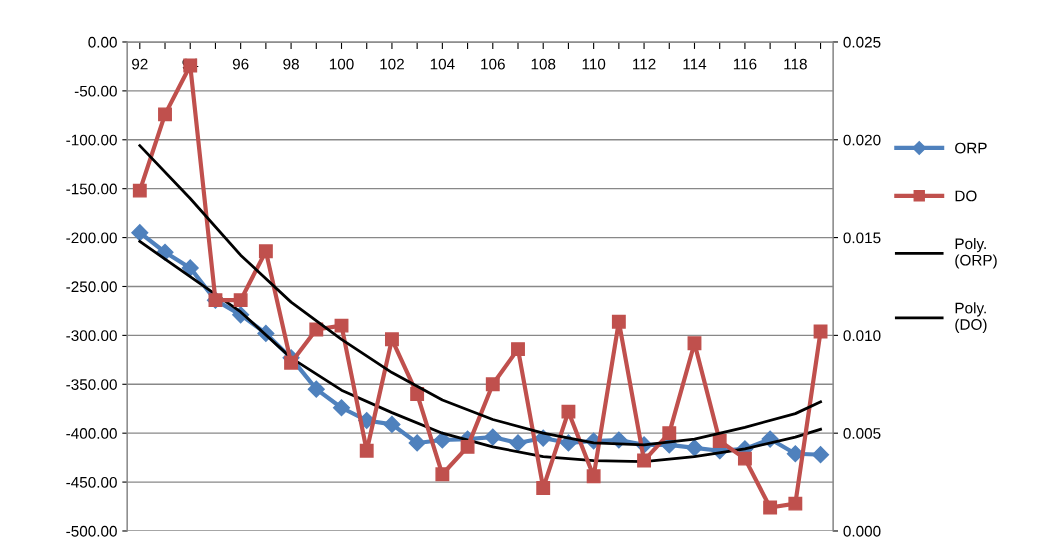  Describe the element at coordinates (862, 433) in the screenshot. I see `y2-tick-label: 0.005` at that location.